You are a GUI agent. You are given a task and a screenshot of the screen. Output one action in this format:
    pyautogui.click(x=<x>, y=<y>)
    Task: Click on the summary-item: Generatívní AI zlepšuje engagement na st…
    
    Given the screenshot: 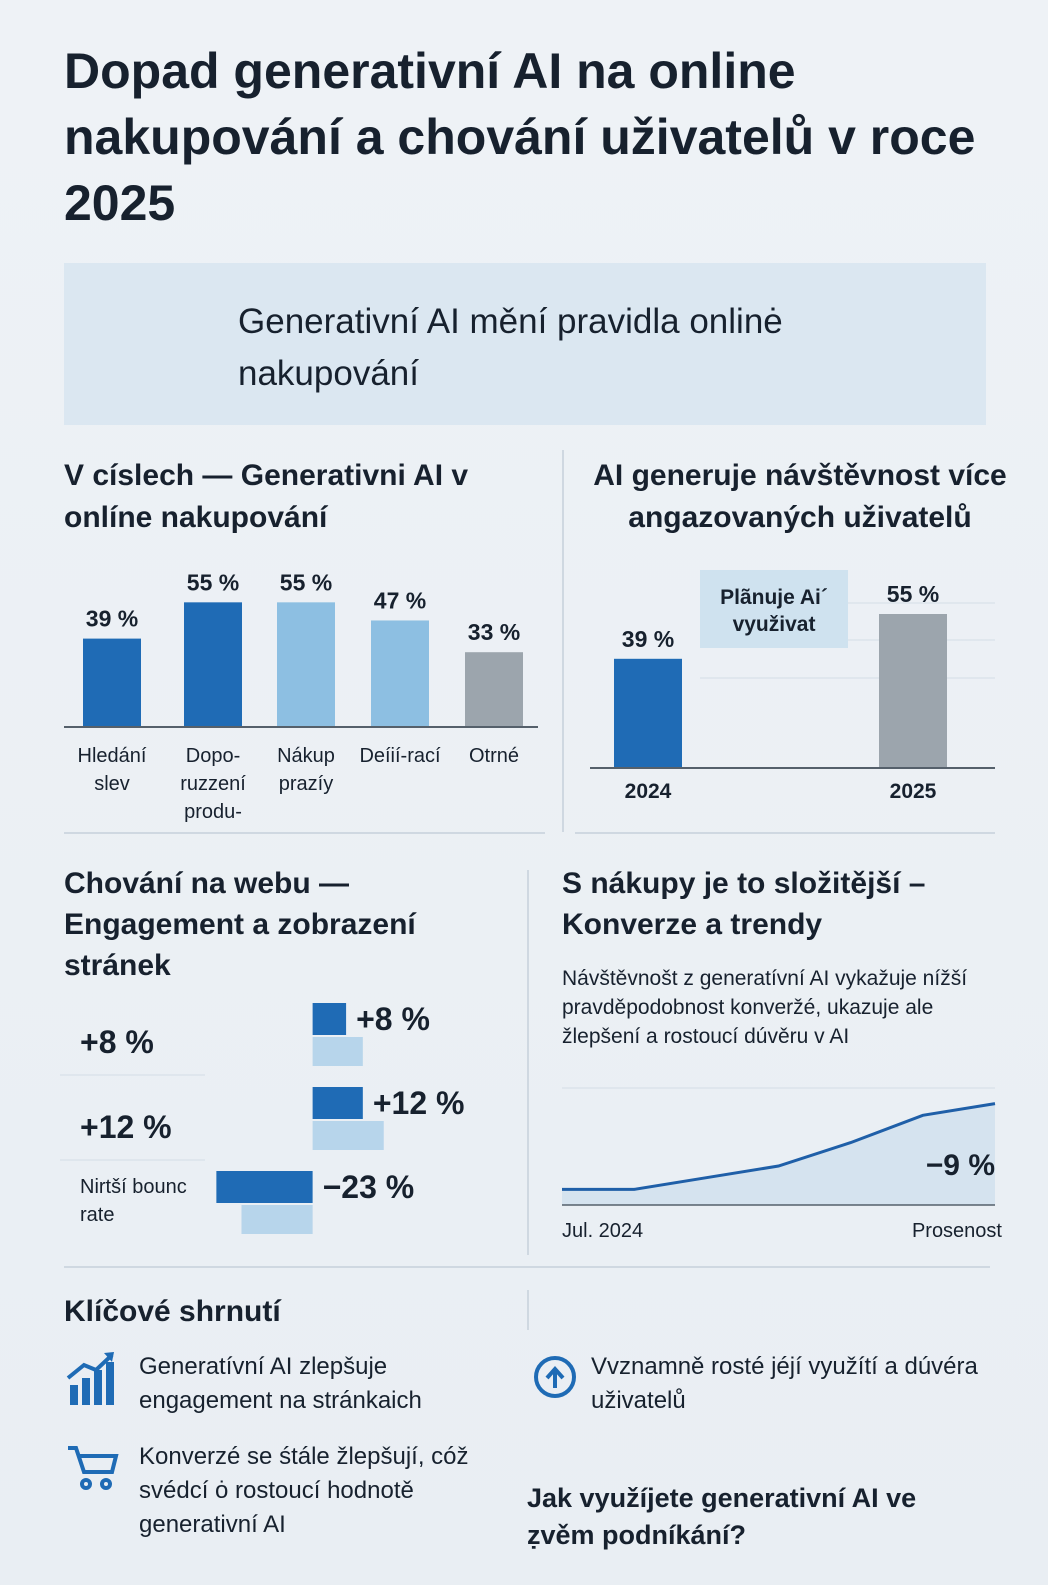 What is the action you would take?
    pyautogui.click(x=280, y=1383)
    